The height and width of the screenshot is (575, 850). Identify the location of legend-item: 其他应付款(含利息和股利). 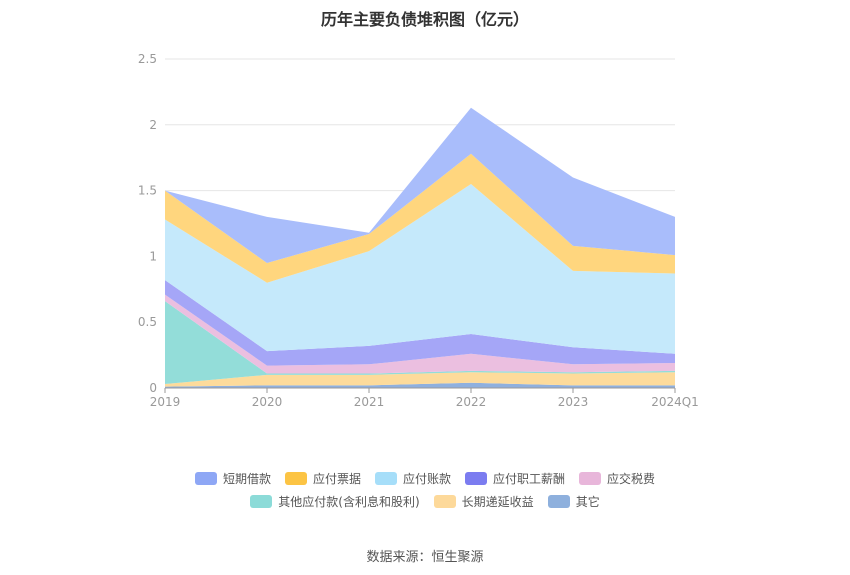
(335, 501).